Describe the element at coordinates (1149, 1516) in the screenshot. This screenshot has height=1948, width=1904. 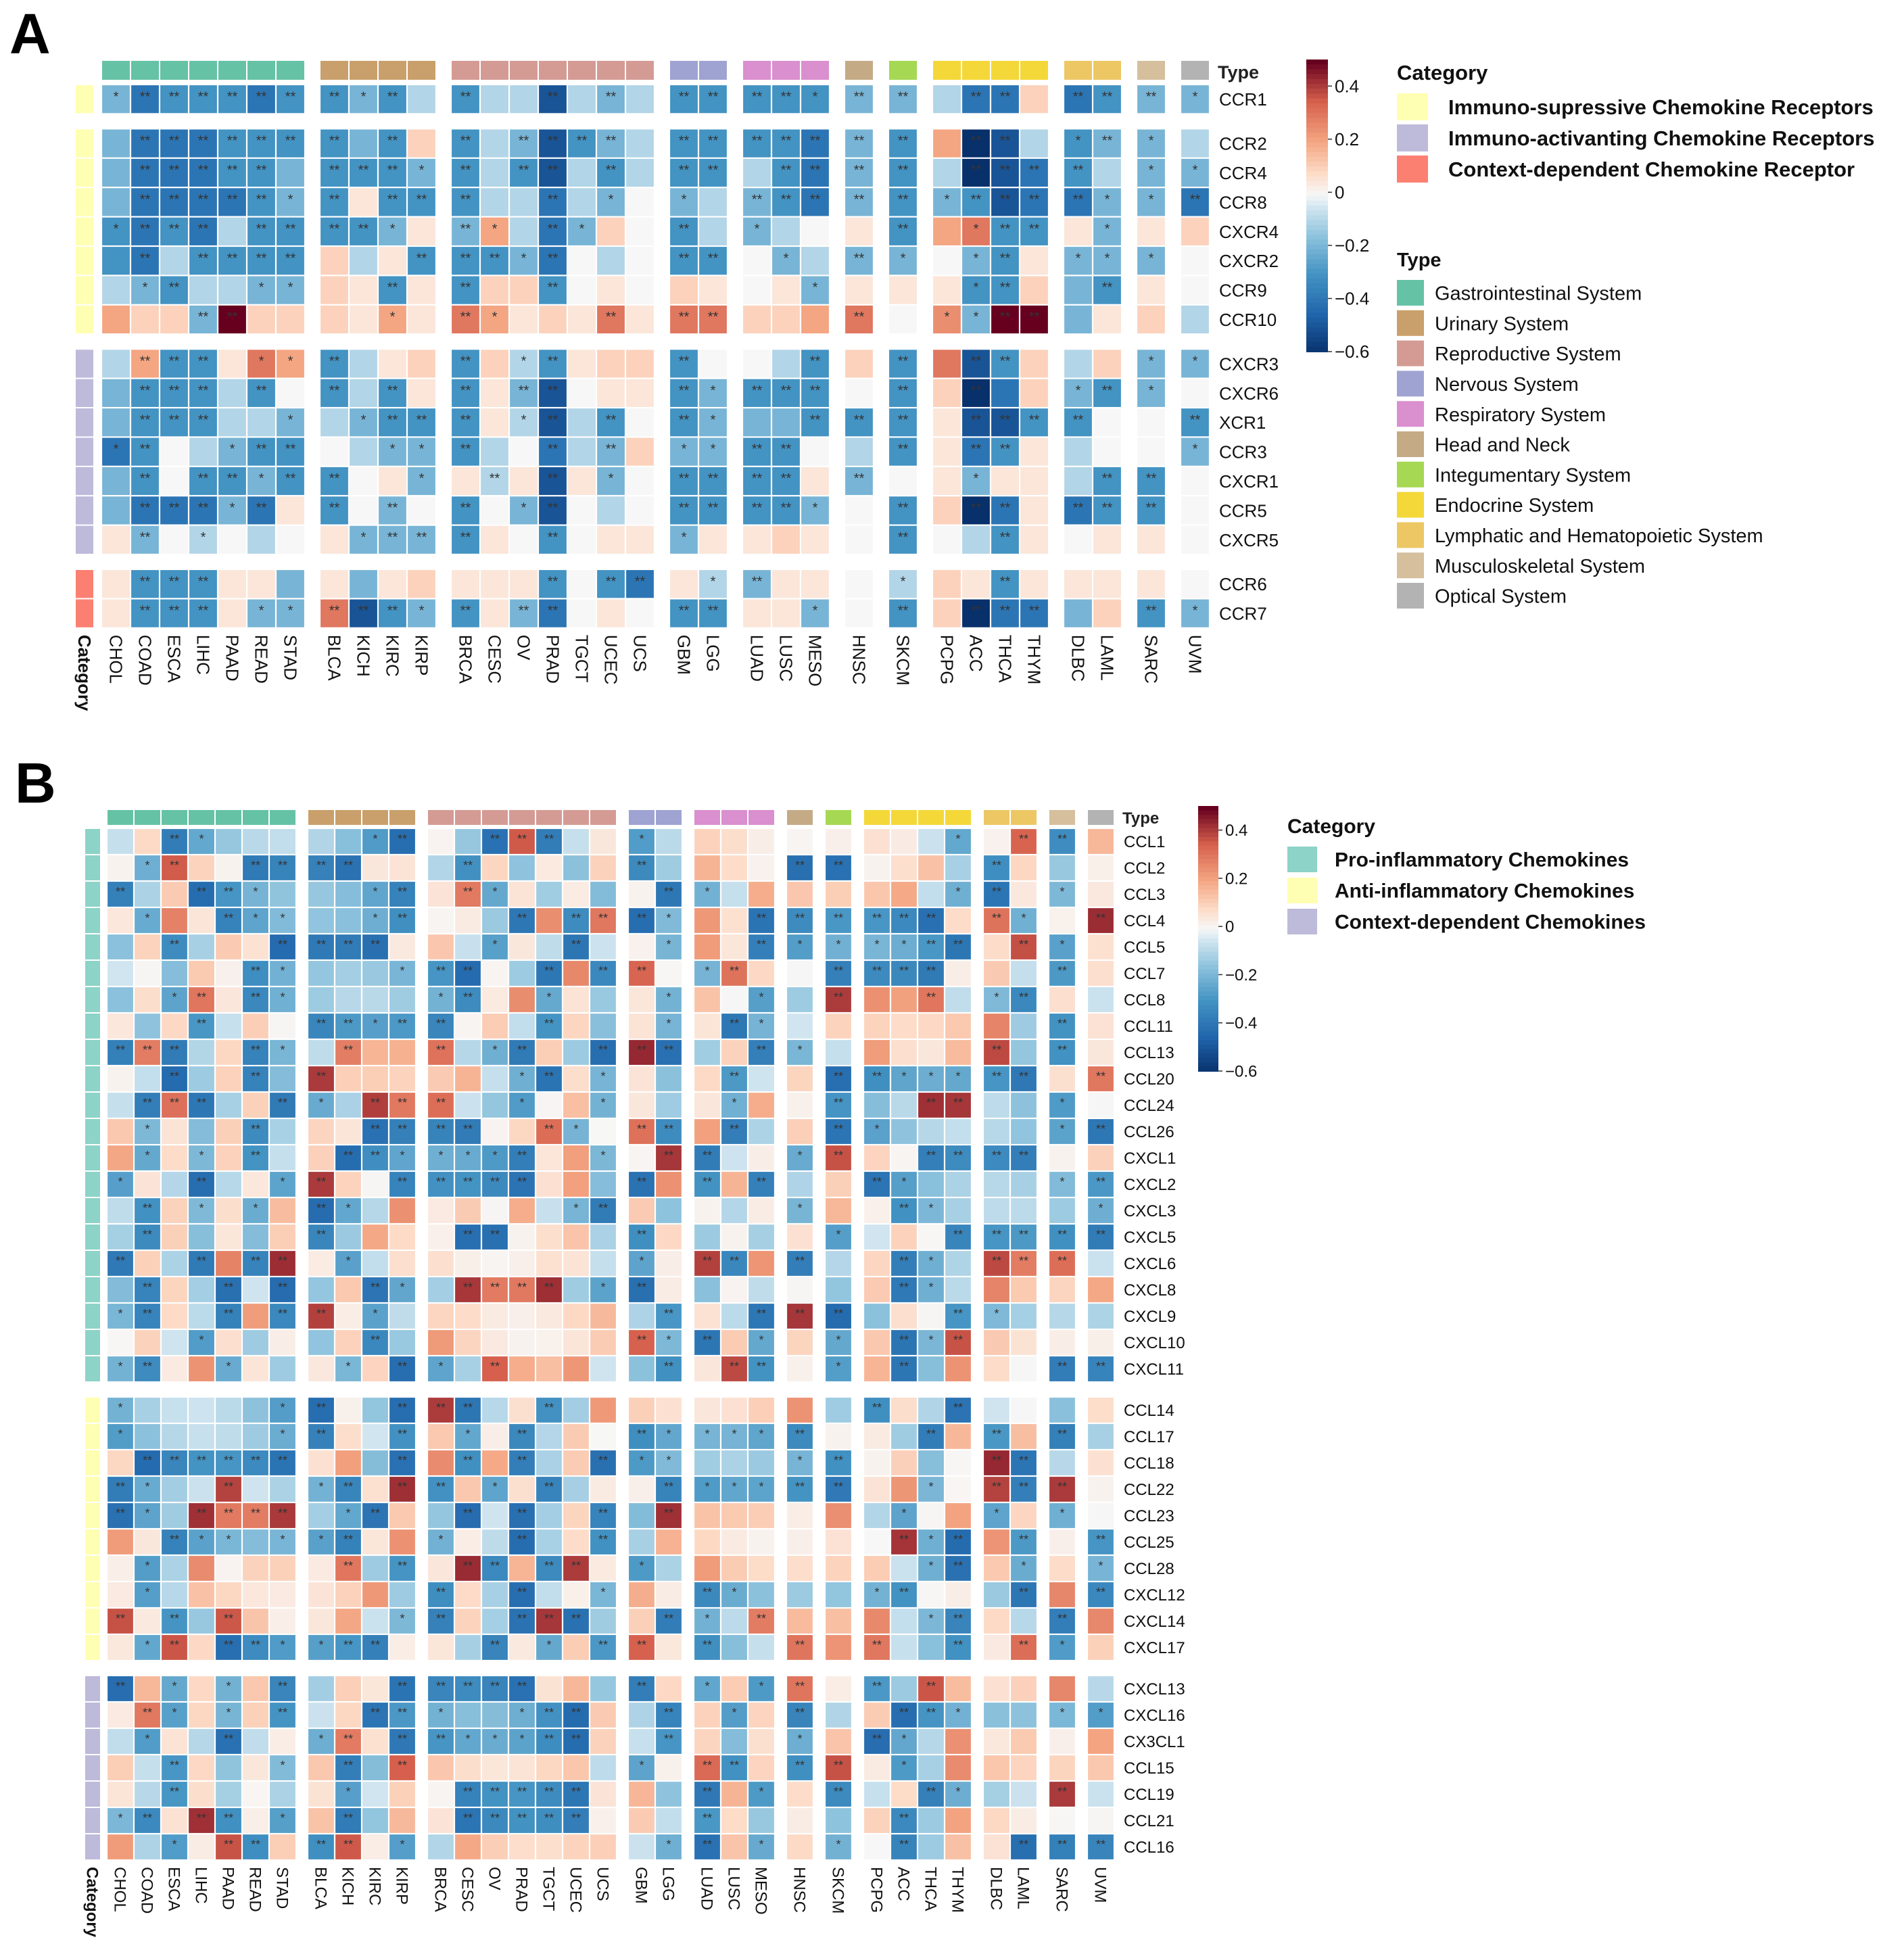
I see `row-label: CCL23` at that location.